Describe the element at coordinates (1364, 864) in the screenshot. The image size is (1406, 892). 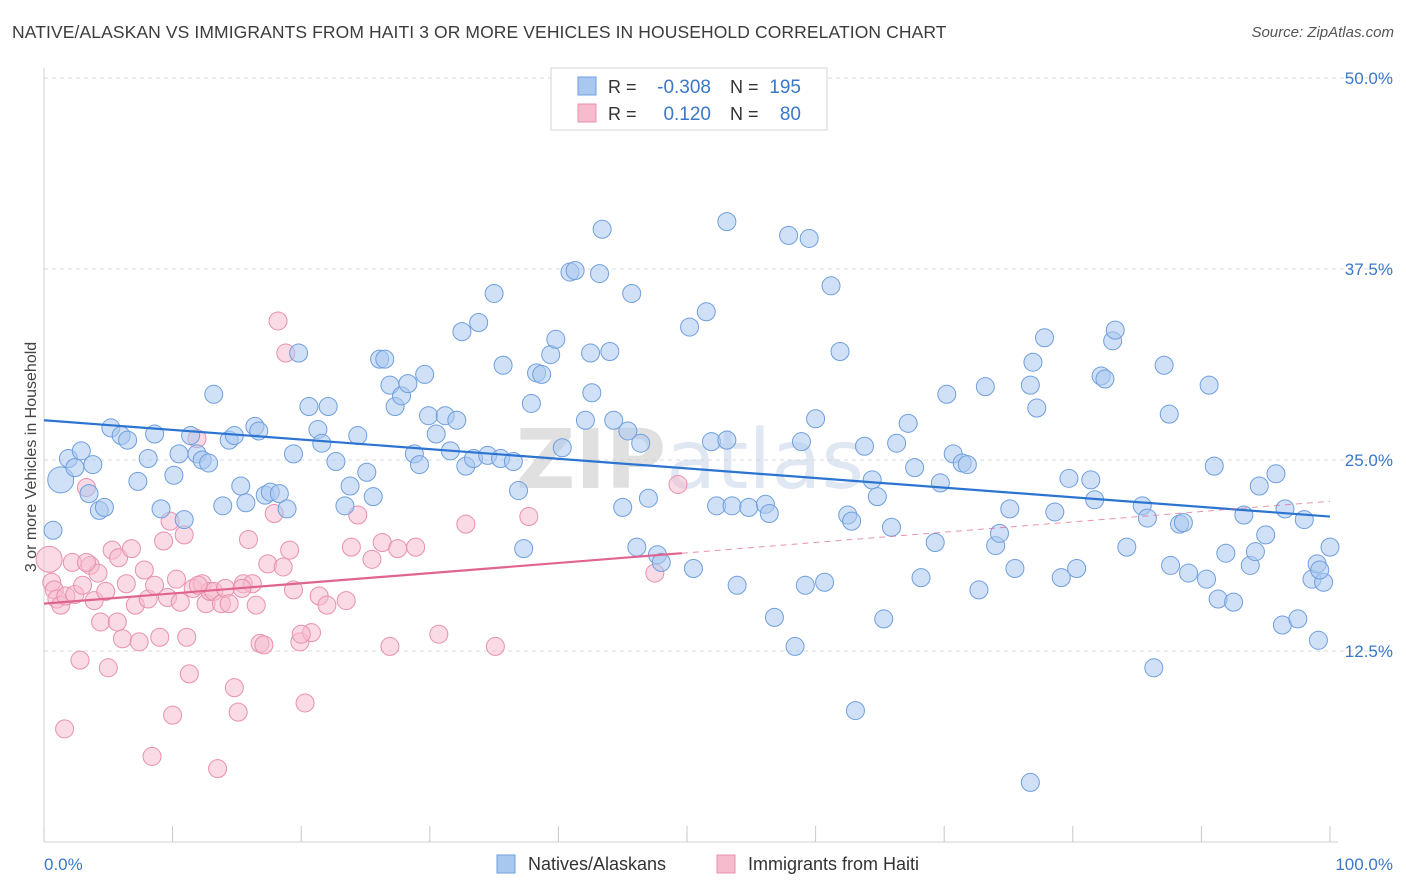
I see `x-tick-label-max: 100.0%` at that location.